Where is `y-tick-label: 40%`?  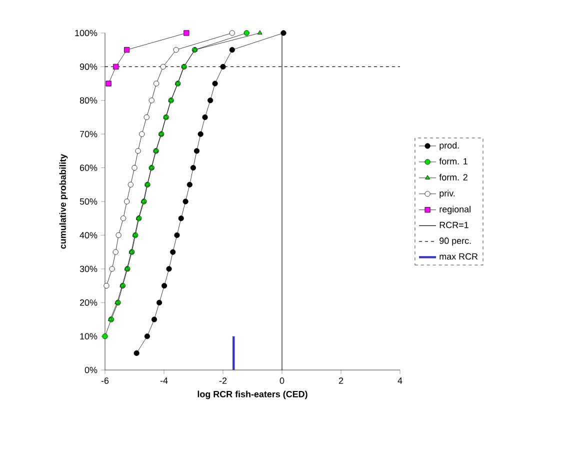 y-tick-label: 40% is located at coordinates (89, 235).